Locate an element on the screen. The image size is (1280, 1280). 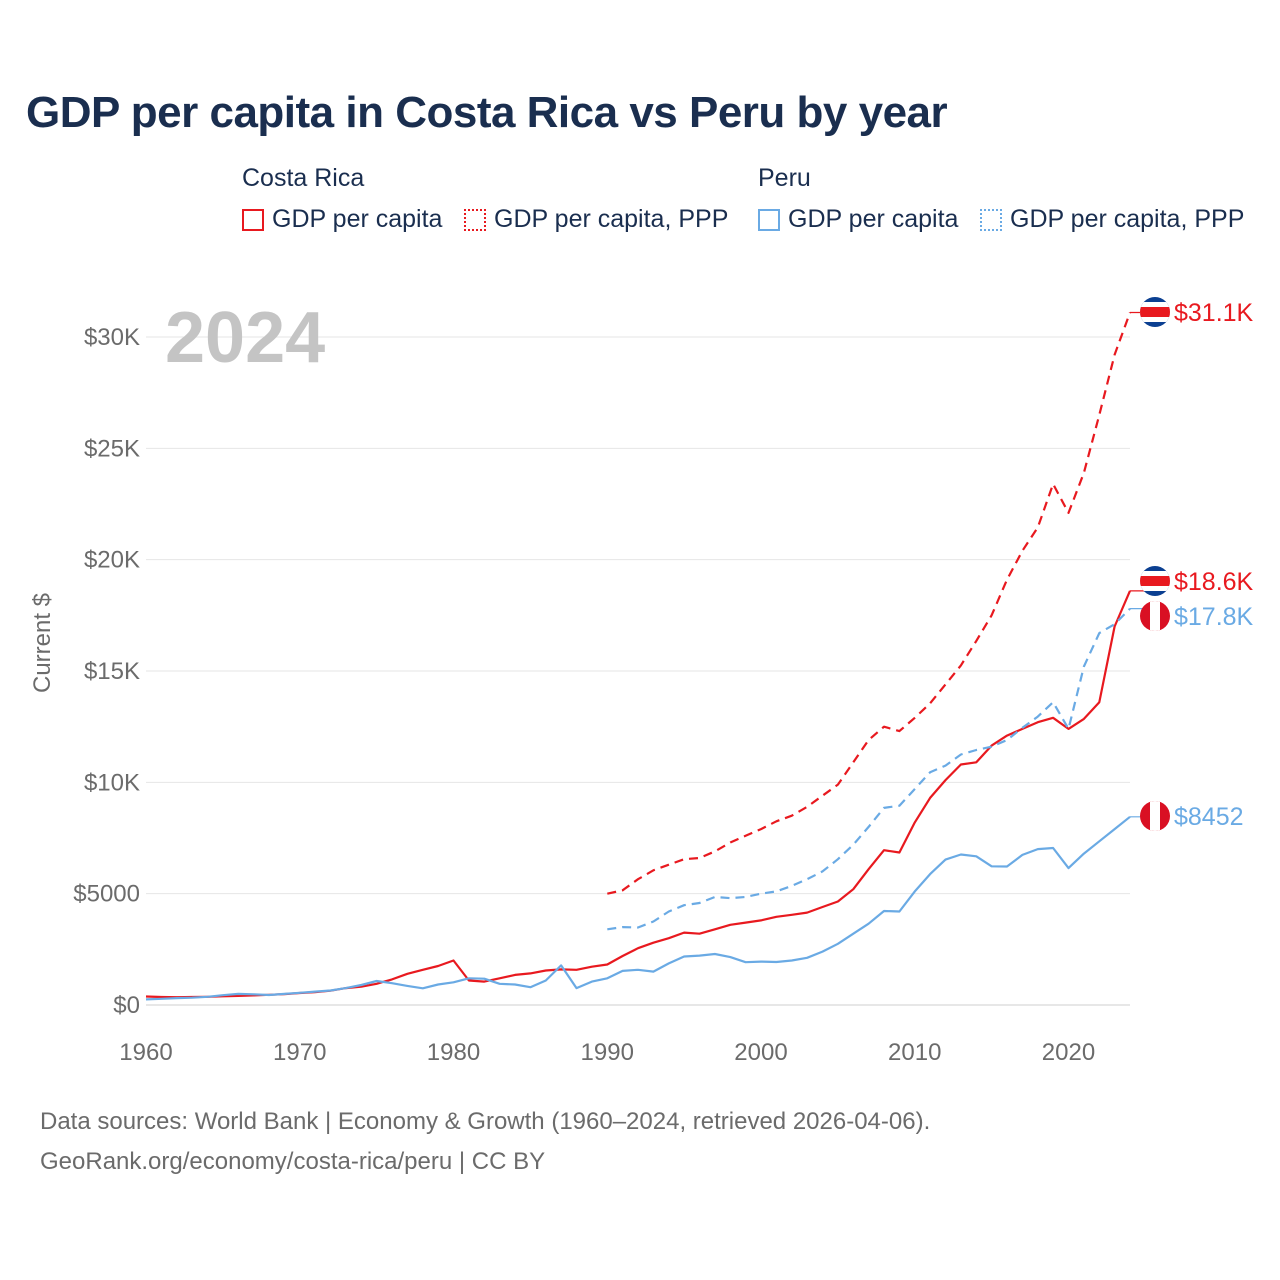
x-tick-label: 1980 is located at coordinates (453, 1052).